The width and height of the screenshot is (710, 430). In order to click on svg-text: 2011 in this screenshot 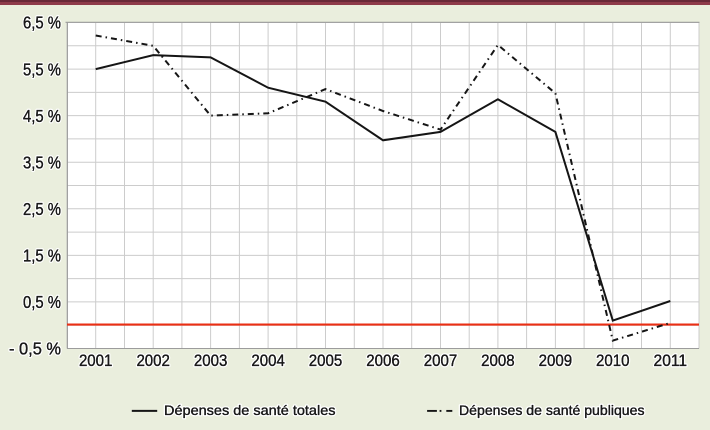, I will do `click(671, 361)`.